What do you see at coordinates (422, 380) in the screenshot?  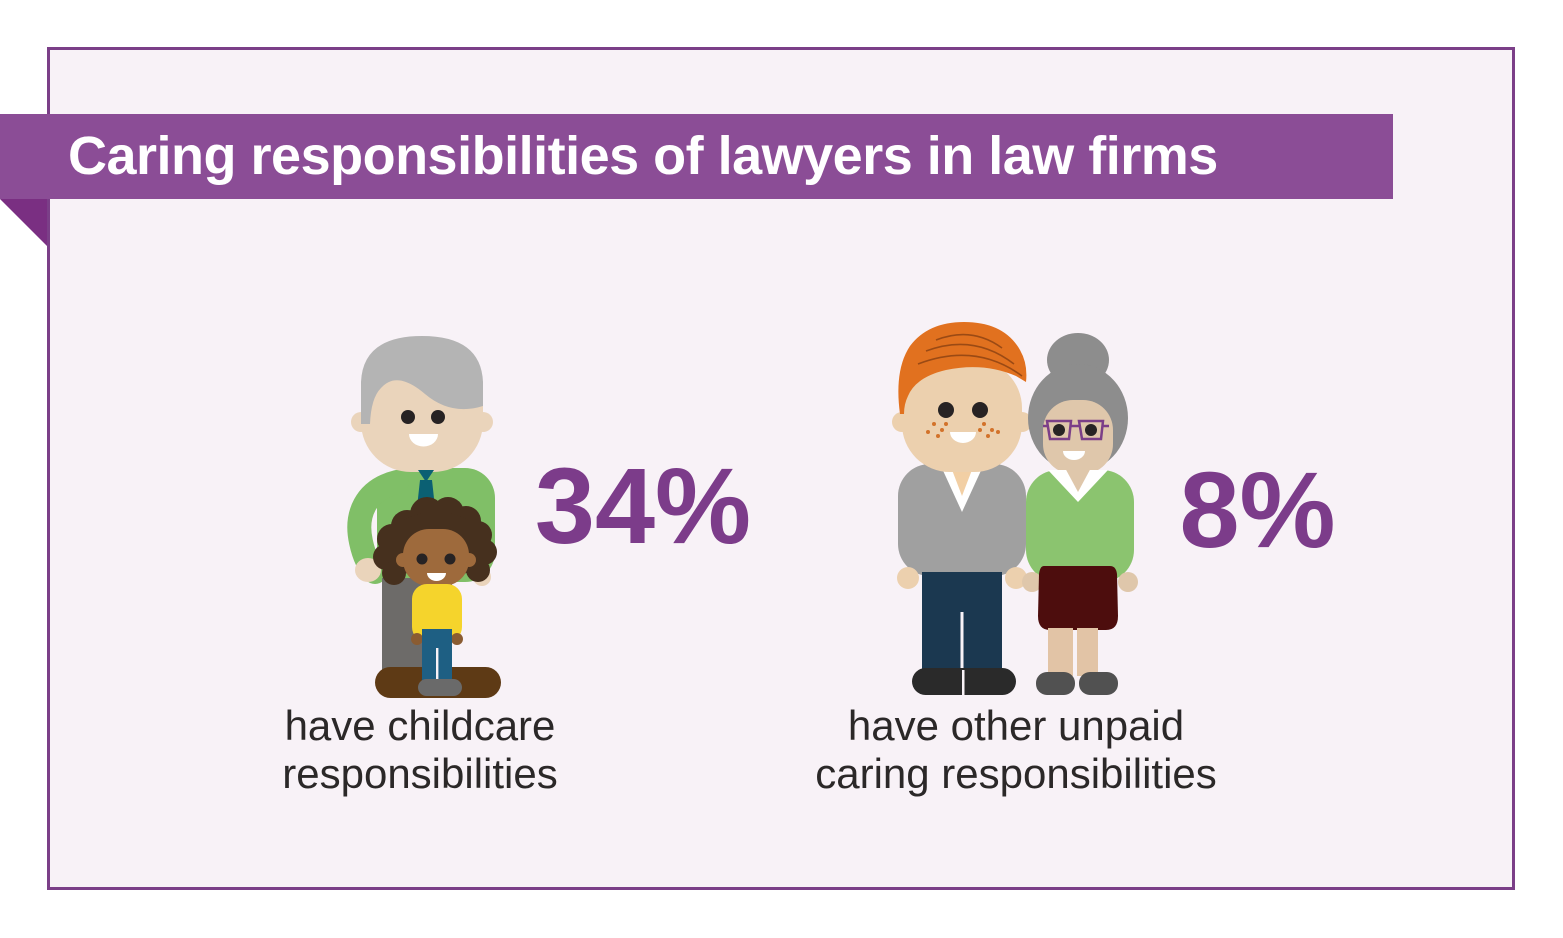 I see `grey-hair` at bounding box center [422, 380].